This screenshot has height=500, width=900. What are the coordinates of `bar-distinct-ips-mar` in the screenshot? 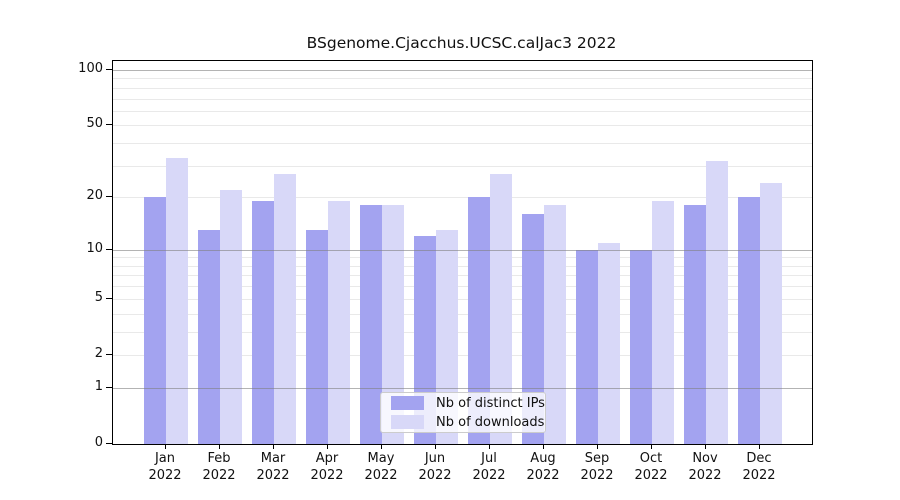 It's located at (263, 322).